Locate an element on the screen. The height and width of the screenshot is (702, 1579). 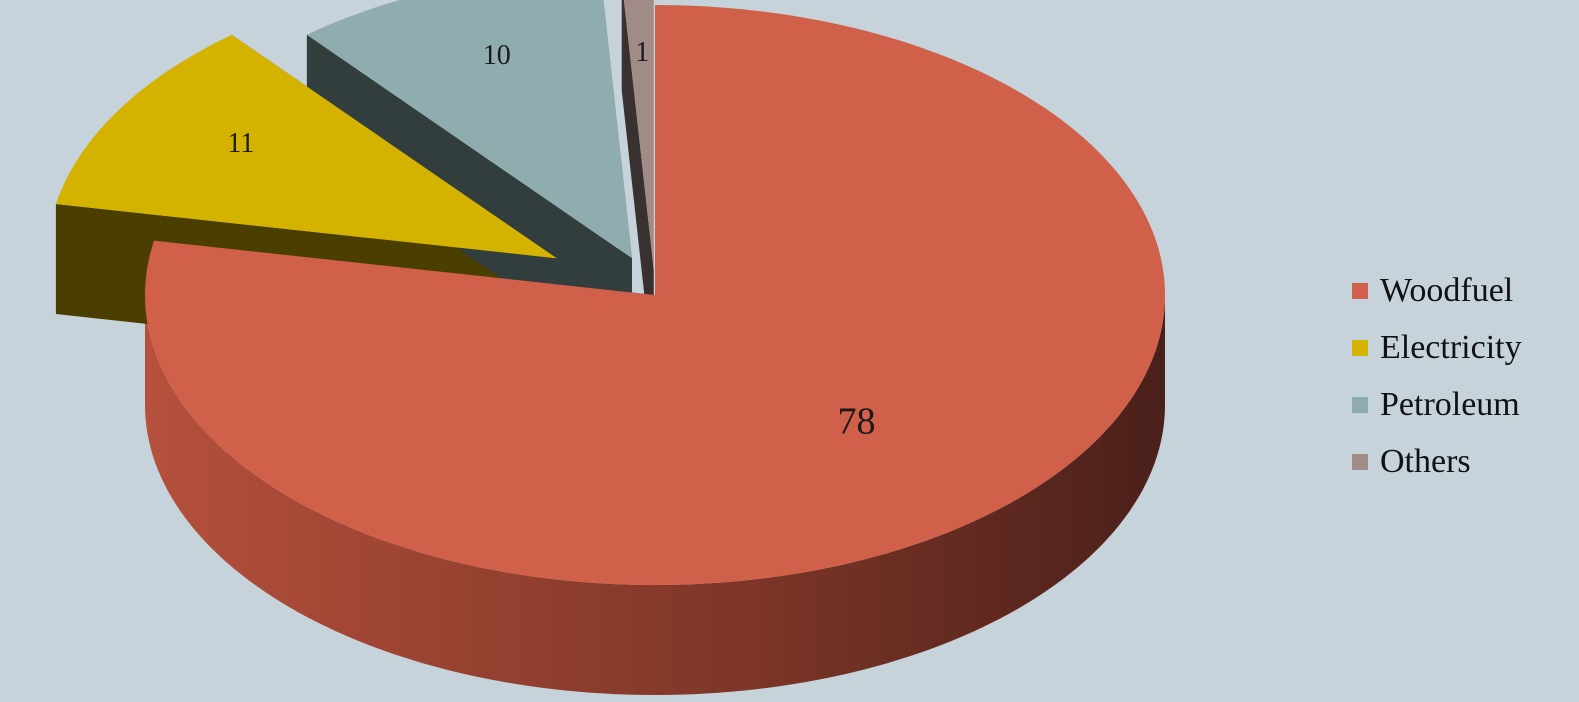
legend-item-electricity: Electricity is located at coordinates (1462, 347).